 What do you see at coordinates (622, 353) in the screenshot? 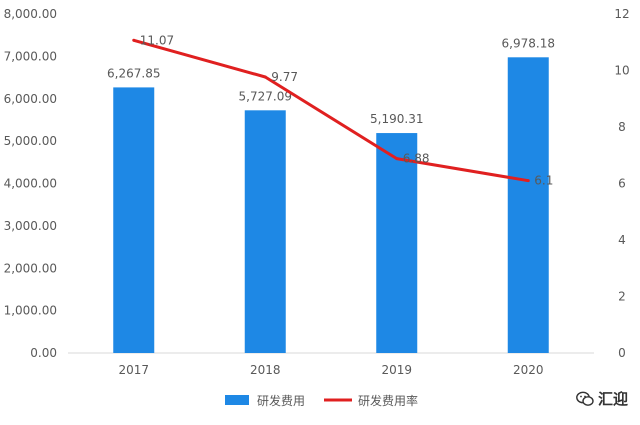
I see `y-right-tick-label: 0` at bounding box center [622, 353].